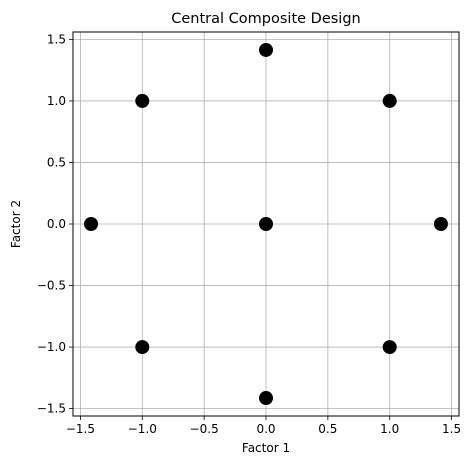 The image size is (474, 470). I want to click on x-tick-label: 1.5, so click(451, 429).